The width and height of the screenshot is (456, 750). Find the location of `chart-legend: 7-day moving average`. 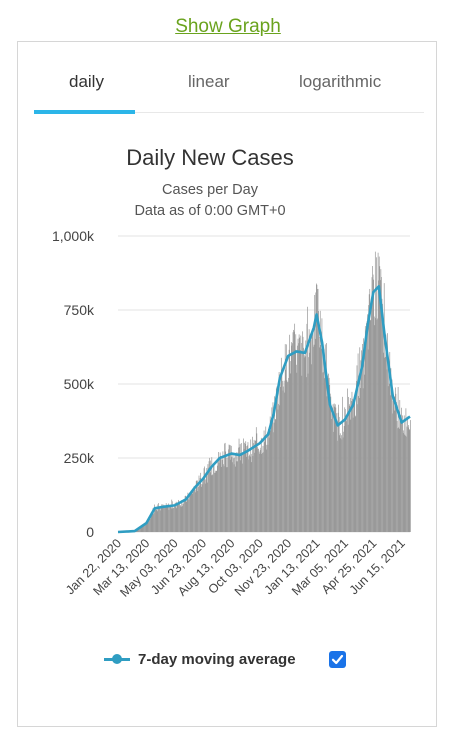

chart-legend: 7-day moving average is located at coordinates (200, 659).